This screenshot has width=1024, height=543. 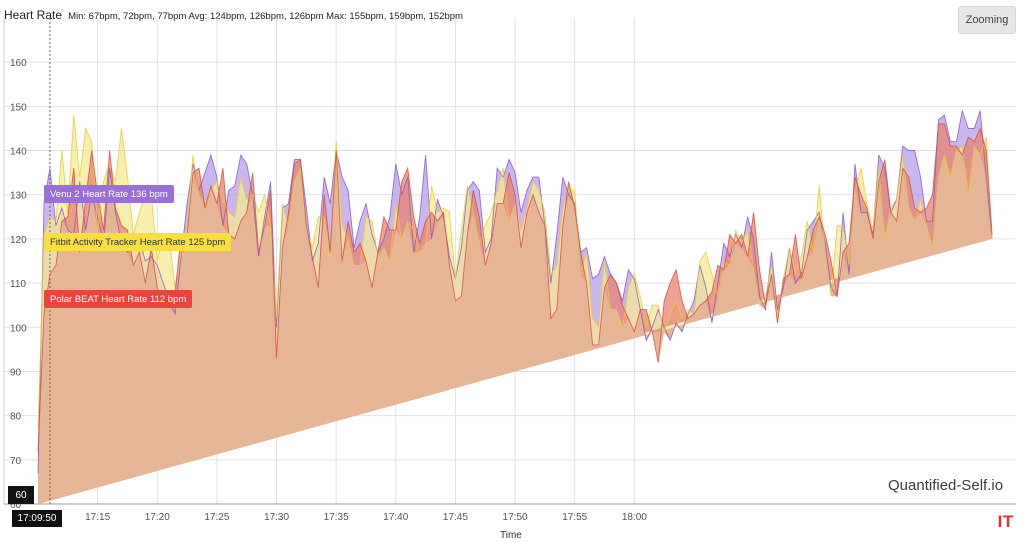 What do you see at coordinates (18, 152) in the screenshot?
I see `y-tick-label: 140` at bounding box center [18, 152].